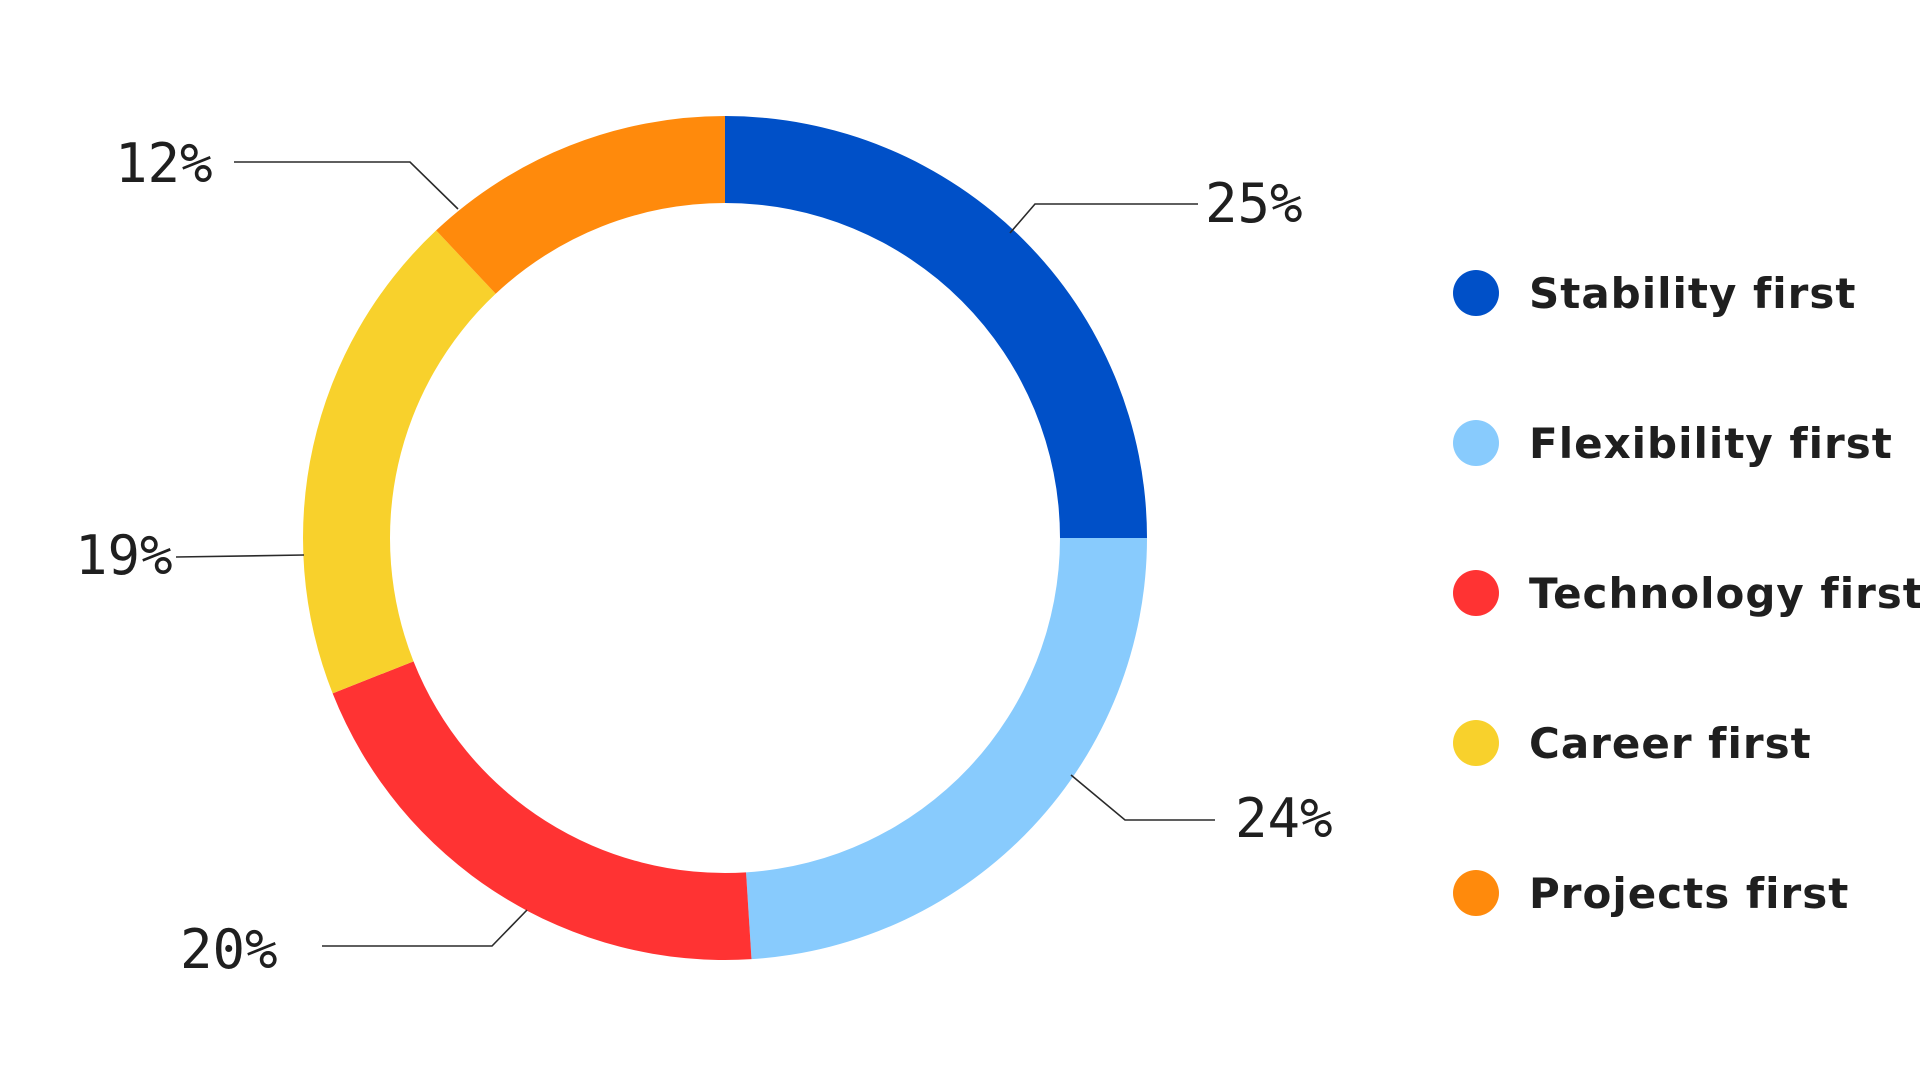 Image resolution: width=1920 pixels, height=1080 pixels. Describe the element at coordinates (542, 810) in the screenshot. I see `slice-technology` at that location.